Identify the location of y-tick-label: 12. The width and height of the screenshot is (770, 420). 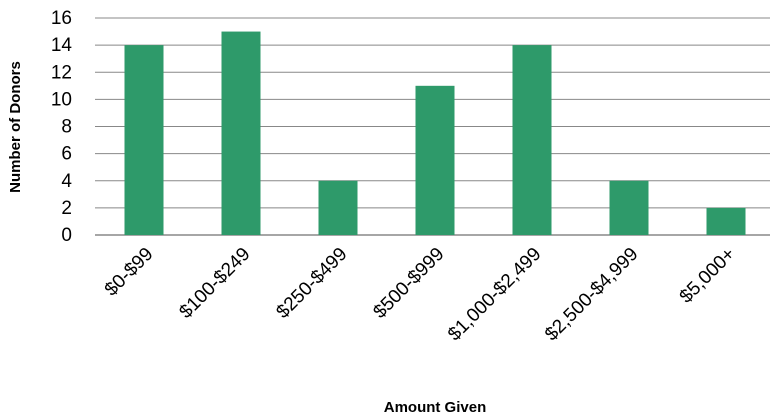
(61, 72).